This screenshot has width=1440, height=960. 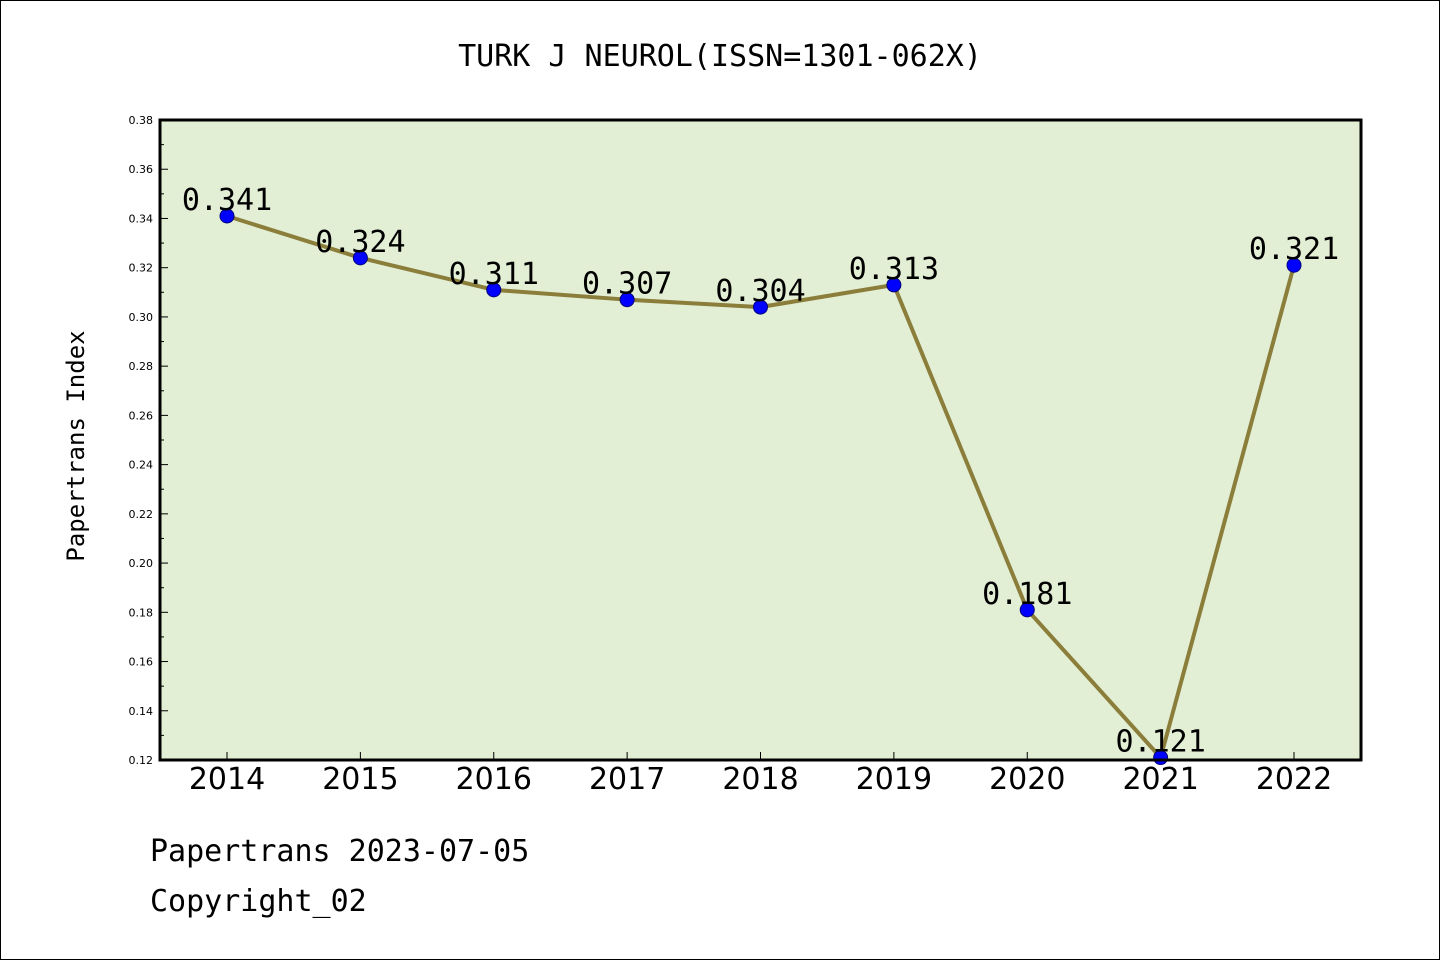 I want to click on footer-copyright-text: Copyright_02, so click(x=258, y=901).